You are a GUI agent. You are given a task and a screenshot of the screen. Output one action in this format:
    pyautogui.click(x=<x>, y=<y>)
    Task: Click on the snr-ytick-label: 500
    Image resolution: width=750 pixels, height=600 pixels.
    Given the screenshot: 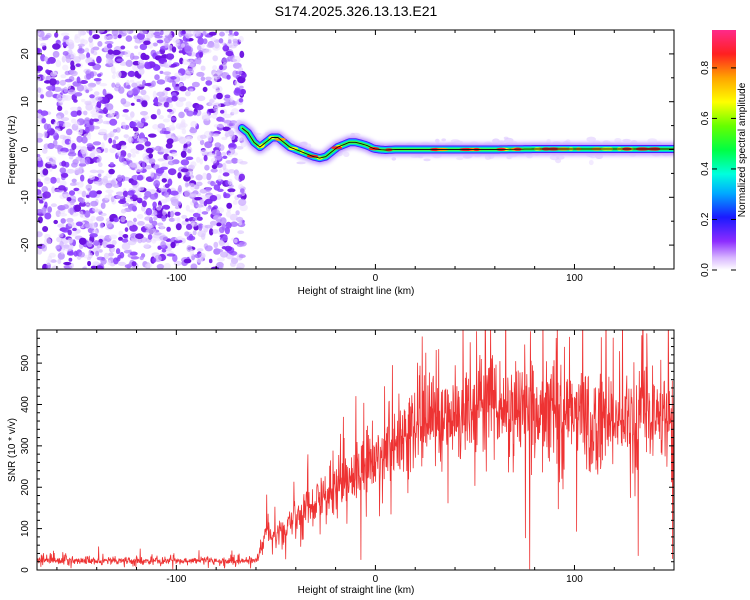 What is the action you would take?
    pyautogui.click(x=25, y=362)
    